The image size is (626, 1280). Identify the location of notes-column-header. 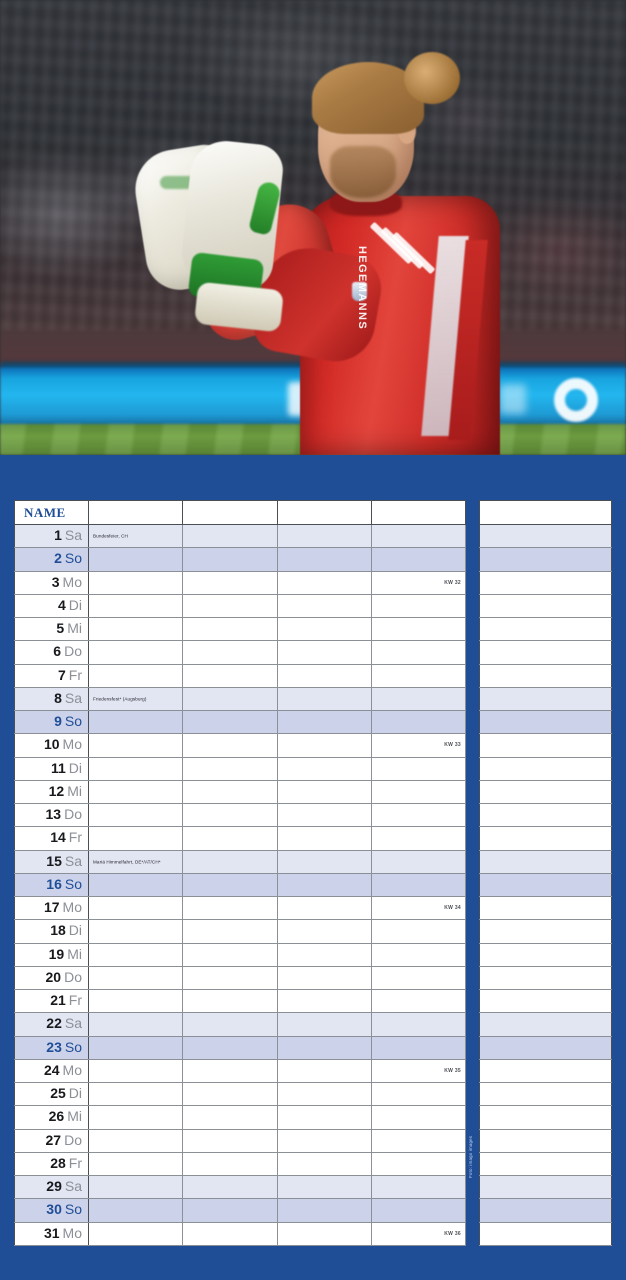
(545, 512).